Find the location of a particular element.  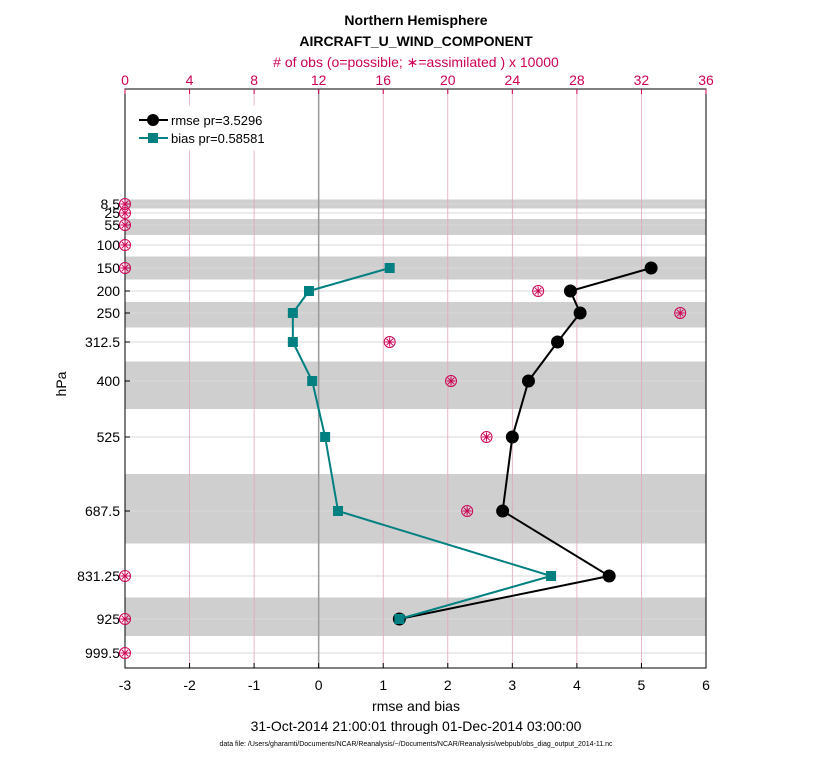

x-tick-label: 0 is located at coordinates (319, 685).